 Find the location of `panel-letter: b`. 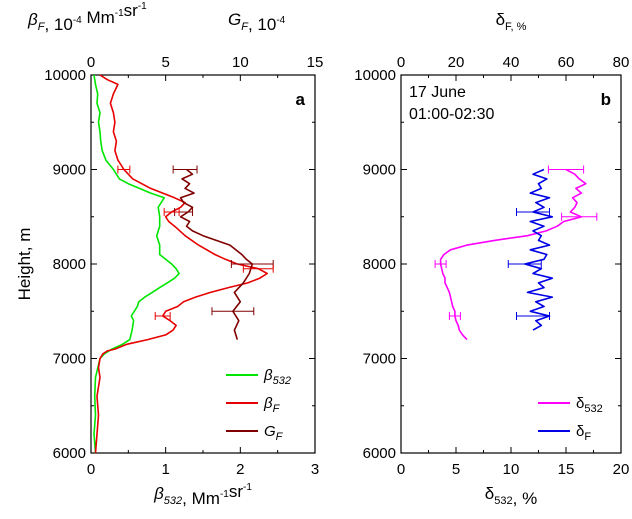

panel-letter: b is located at coordinates (606, 99).